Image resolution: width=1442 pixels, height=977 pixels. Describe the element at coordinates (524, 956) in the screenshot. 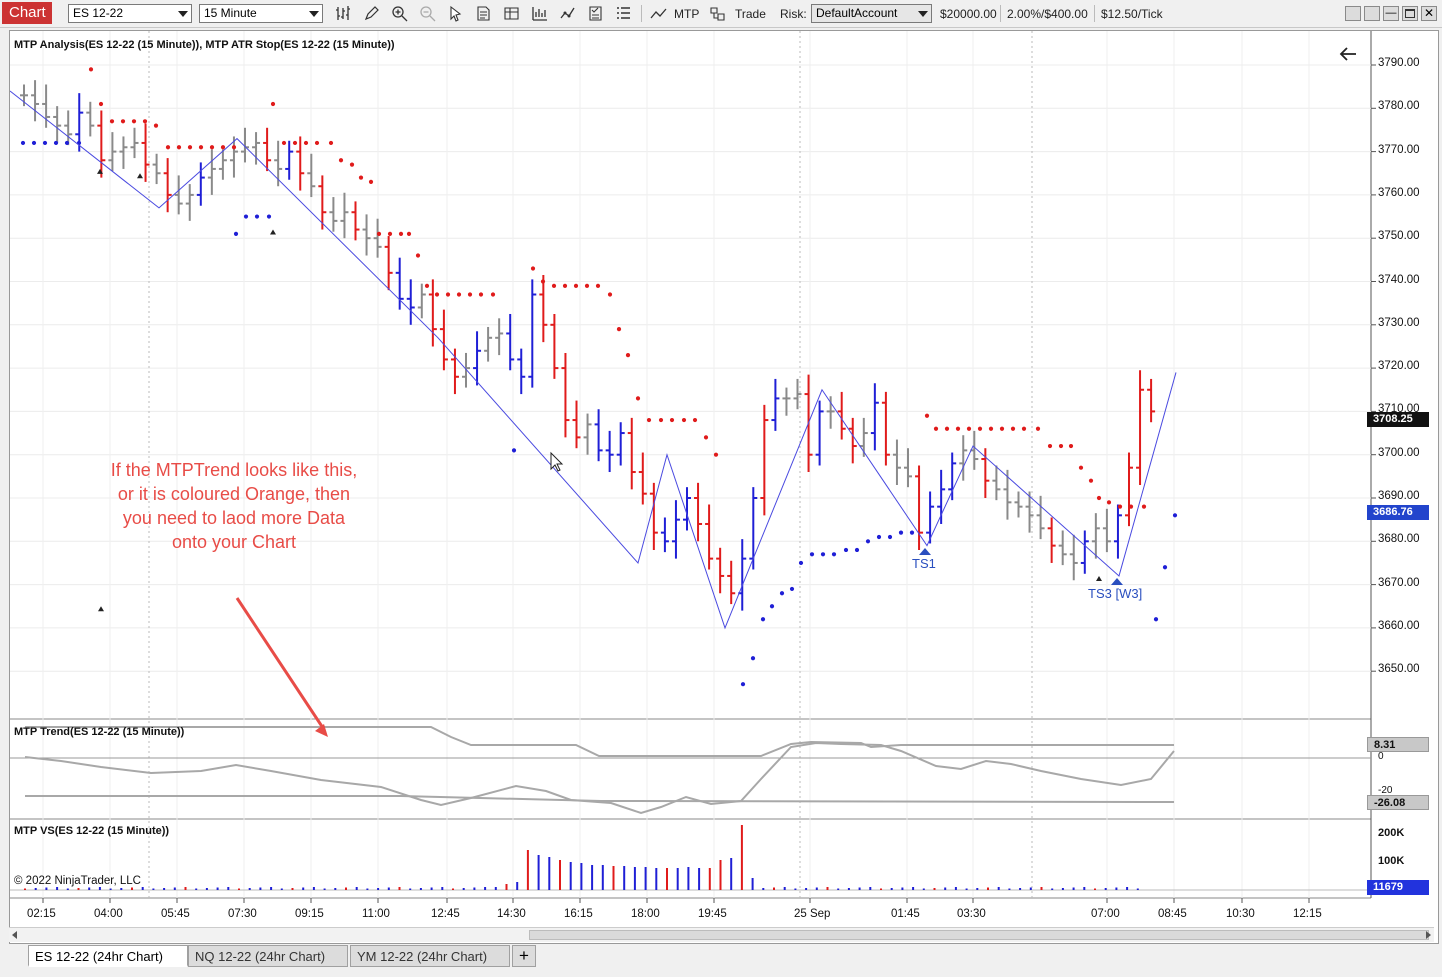

I see `add-tab-button: +` at that location.